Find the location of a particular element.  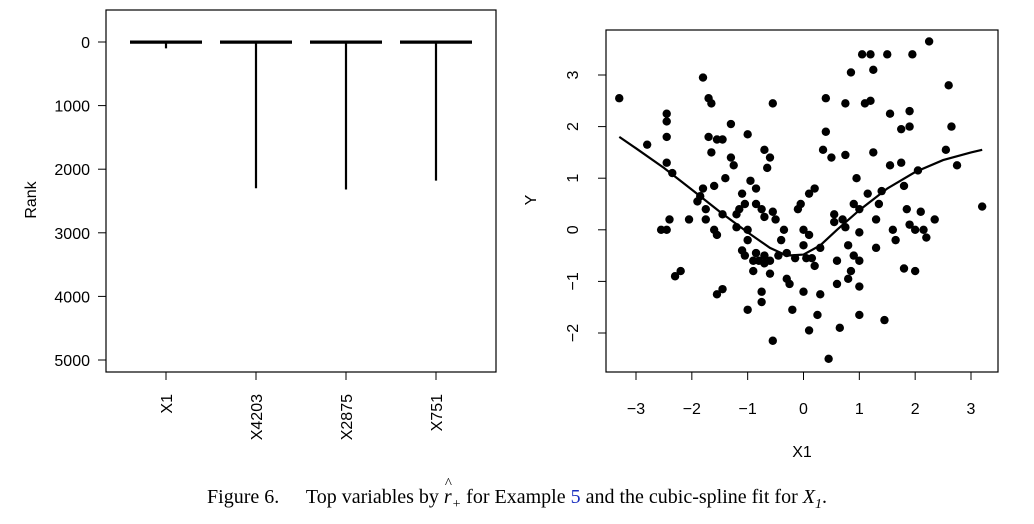

scatter-x-tick-label: 0 is located at coordinates (803, 409).